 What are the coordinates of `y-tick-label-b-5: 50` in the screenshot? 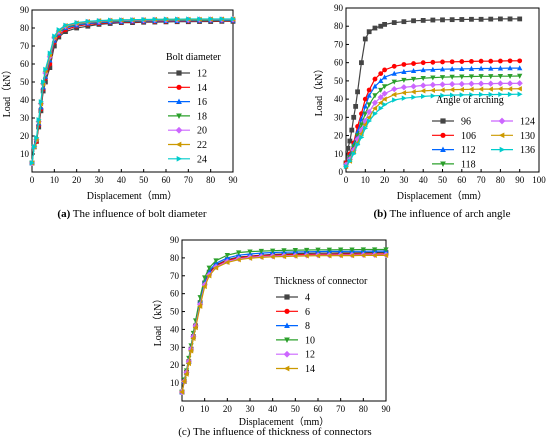 It's located at (339, 81).